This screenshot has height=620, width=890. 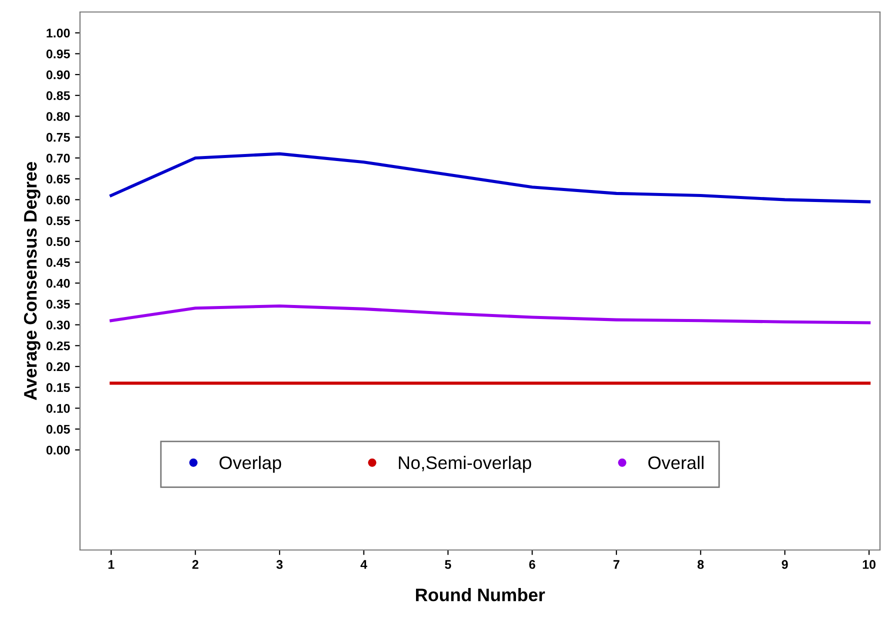 I want to click on y-tick-label: 0.85, so click(x=58, y=95).